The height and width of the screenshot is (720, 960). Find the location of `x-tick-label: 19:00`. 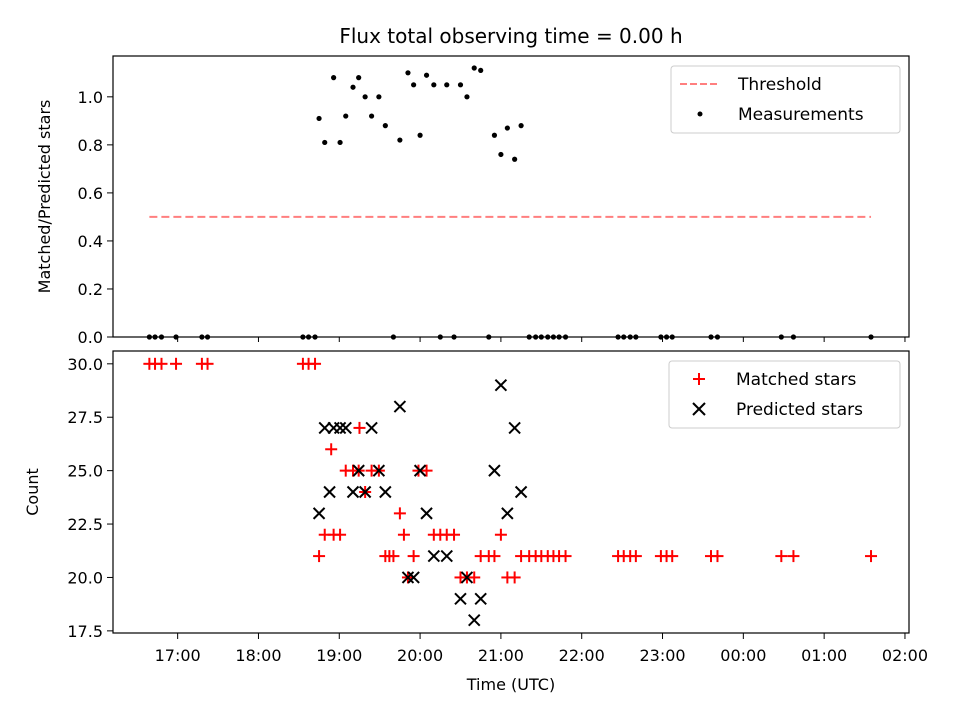

x-tick-label: 19:00 is located at coordinates (339, 655).